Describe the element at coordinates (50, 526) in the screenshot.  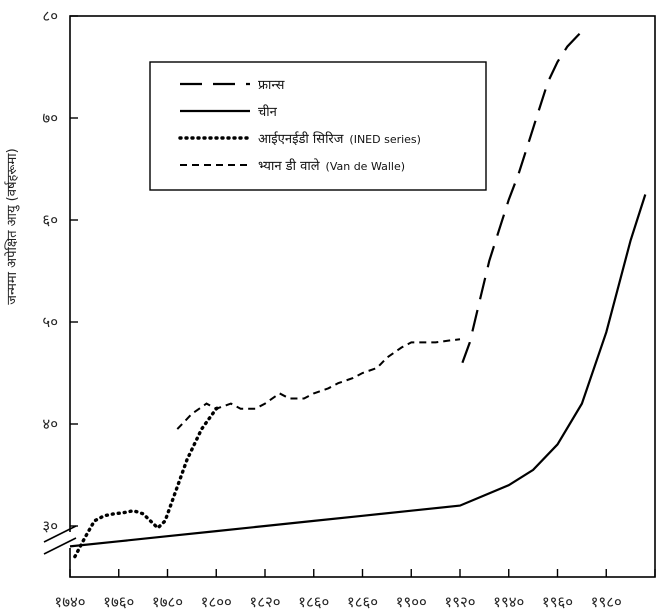
I see `y-tick-label: ३०` at that location.